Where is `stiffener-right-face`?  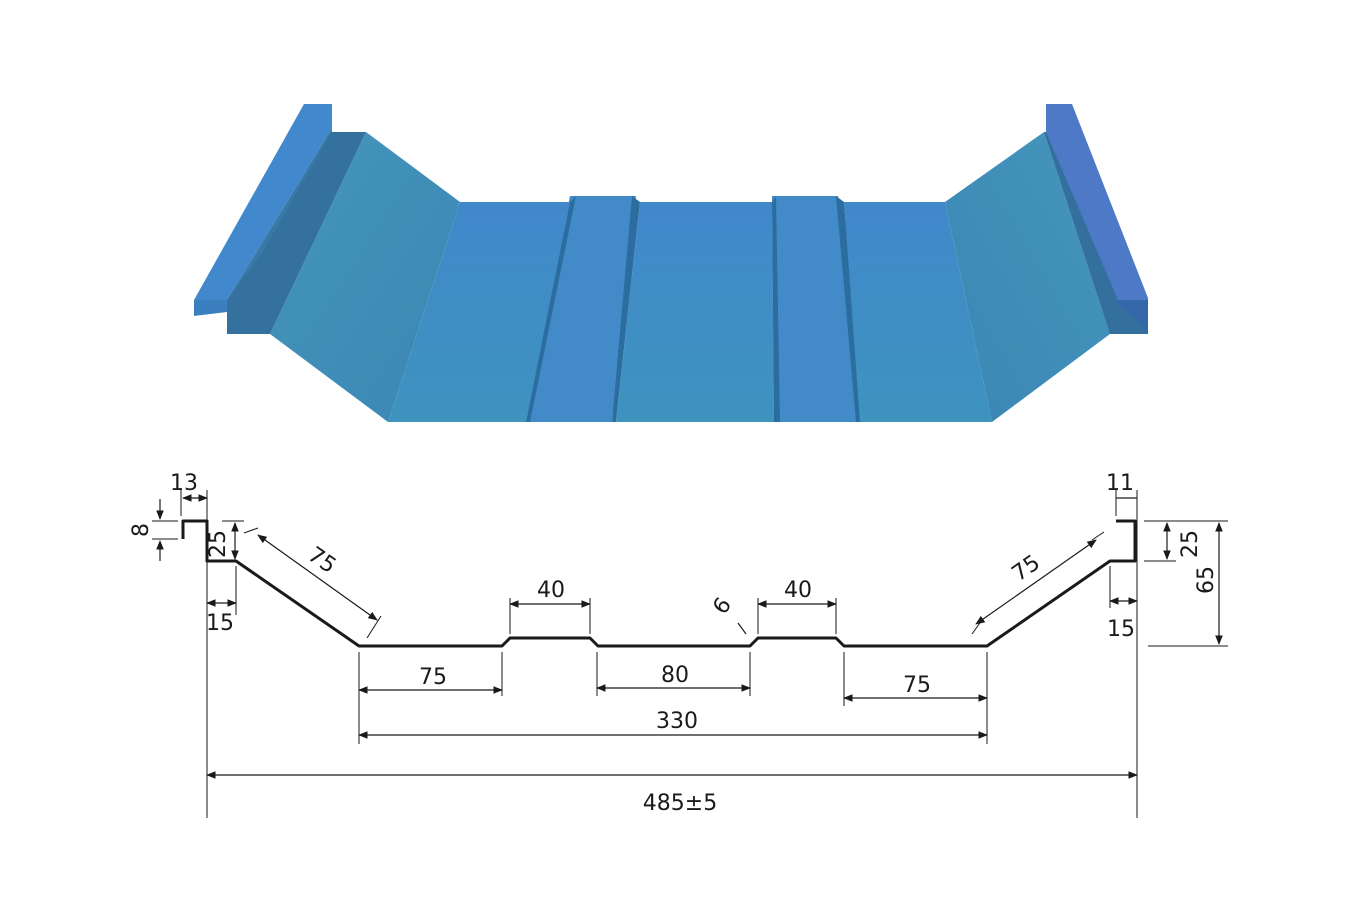
stiffener-right-face is located at coordinates (815, 309).